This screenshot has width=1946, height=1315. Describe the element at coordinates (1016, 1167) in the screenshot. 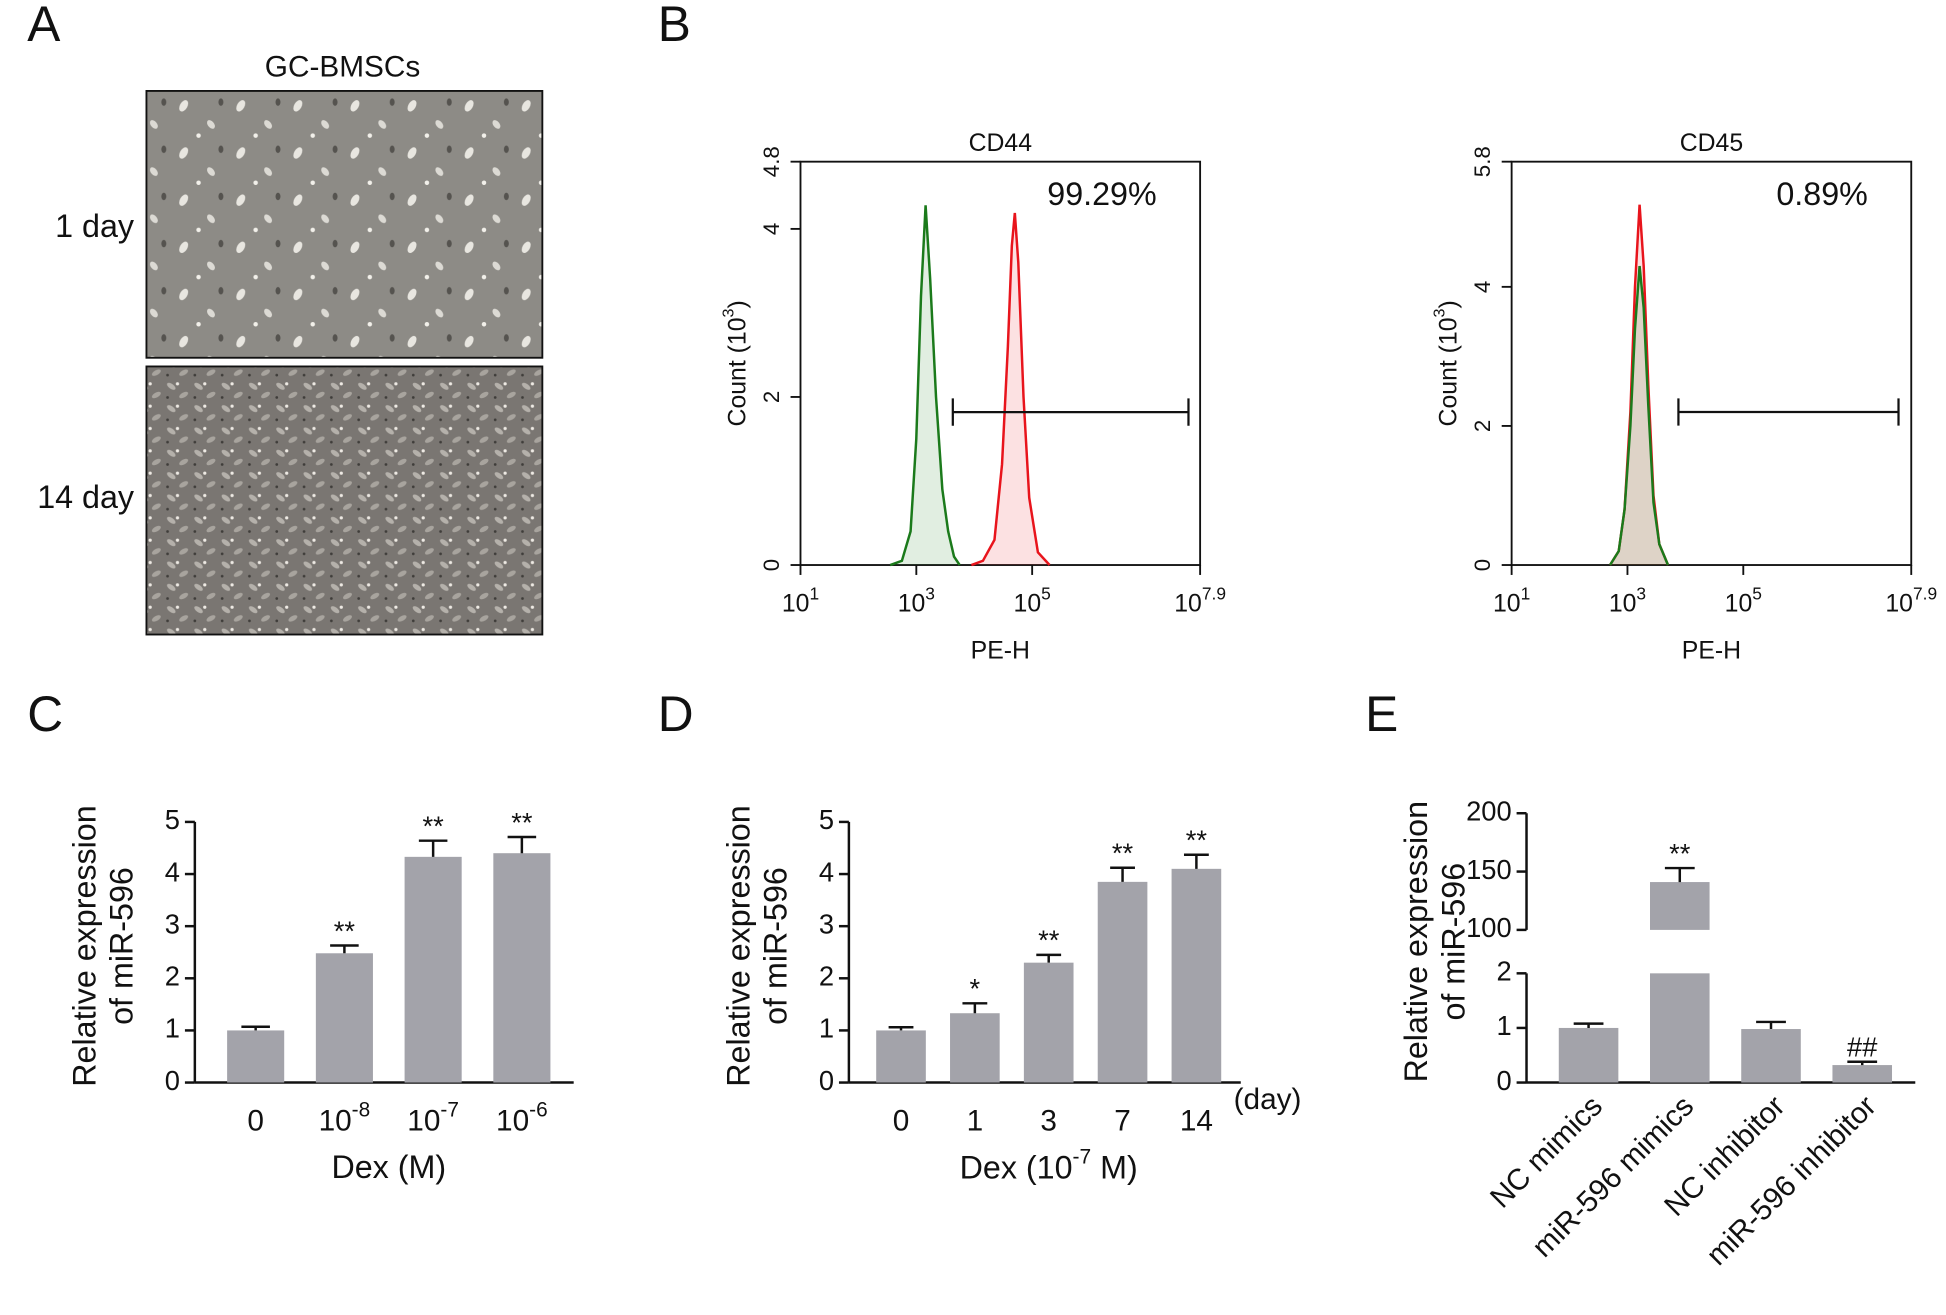

I see `label-part: Dex (10` at that location.